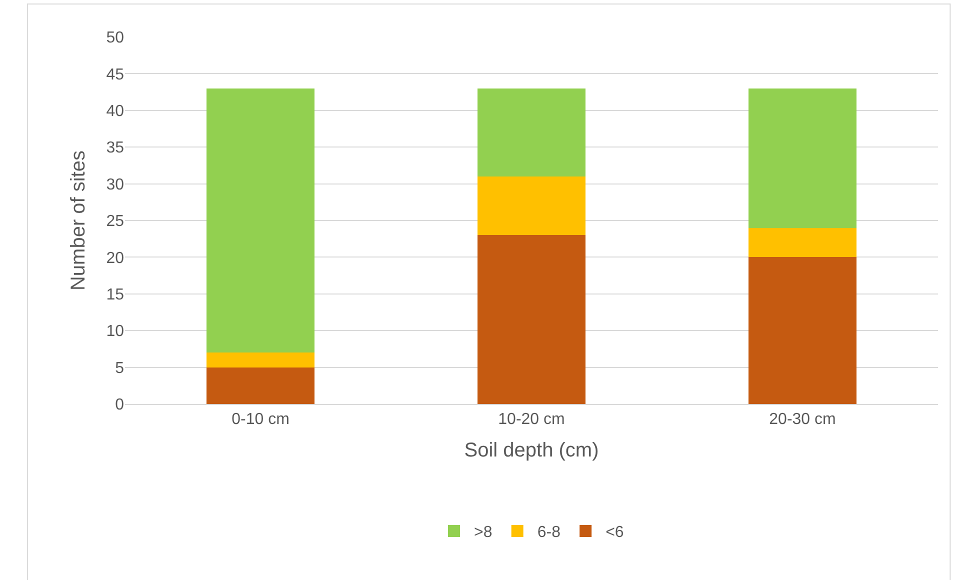 The height and width of the screenshot is (580, 956). I want to click on y-tick-label: 35, so click(115, 148).